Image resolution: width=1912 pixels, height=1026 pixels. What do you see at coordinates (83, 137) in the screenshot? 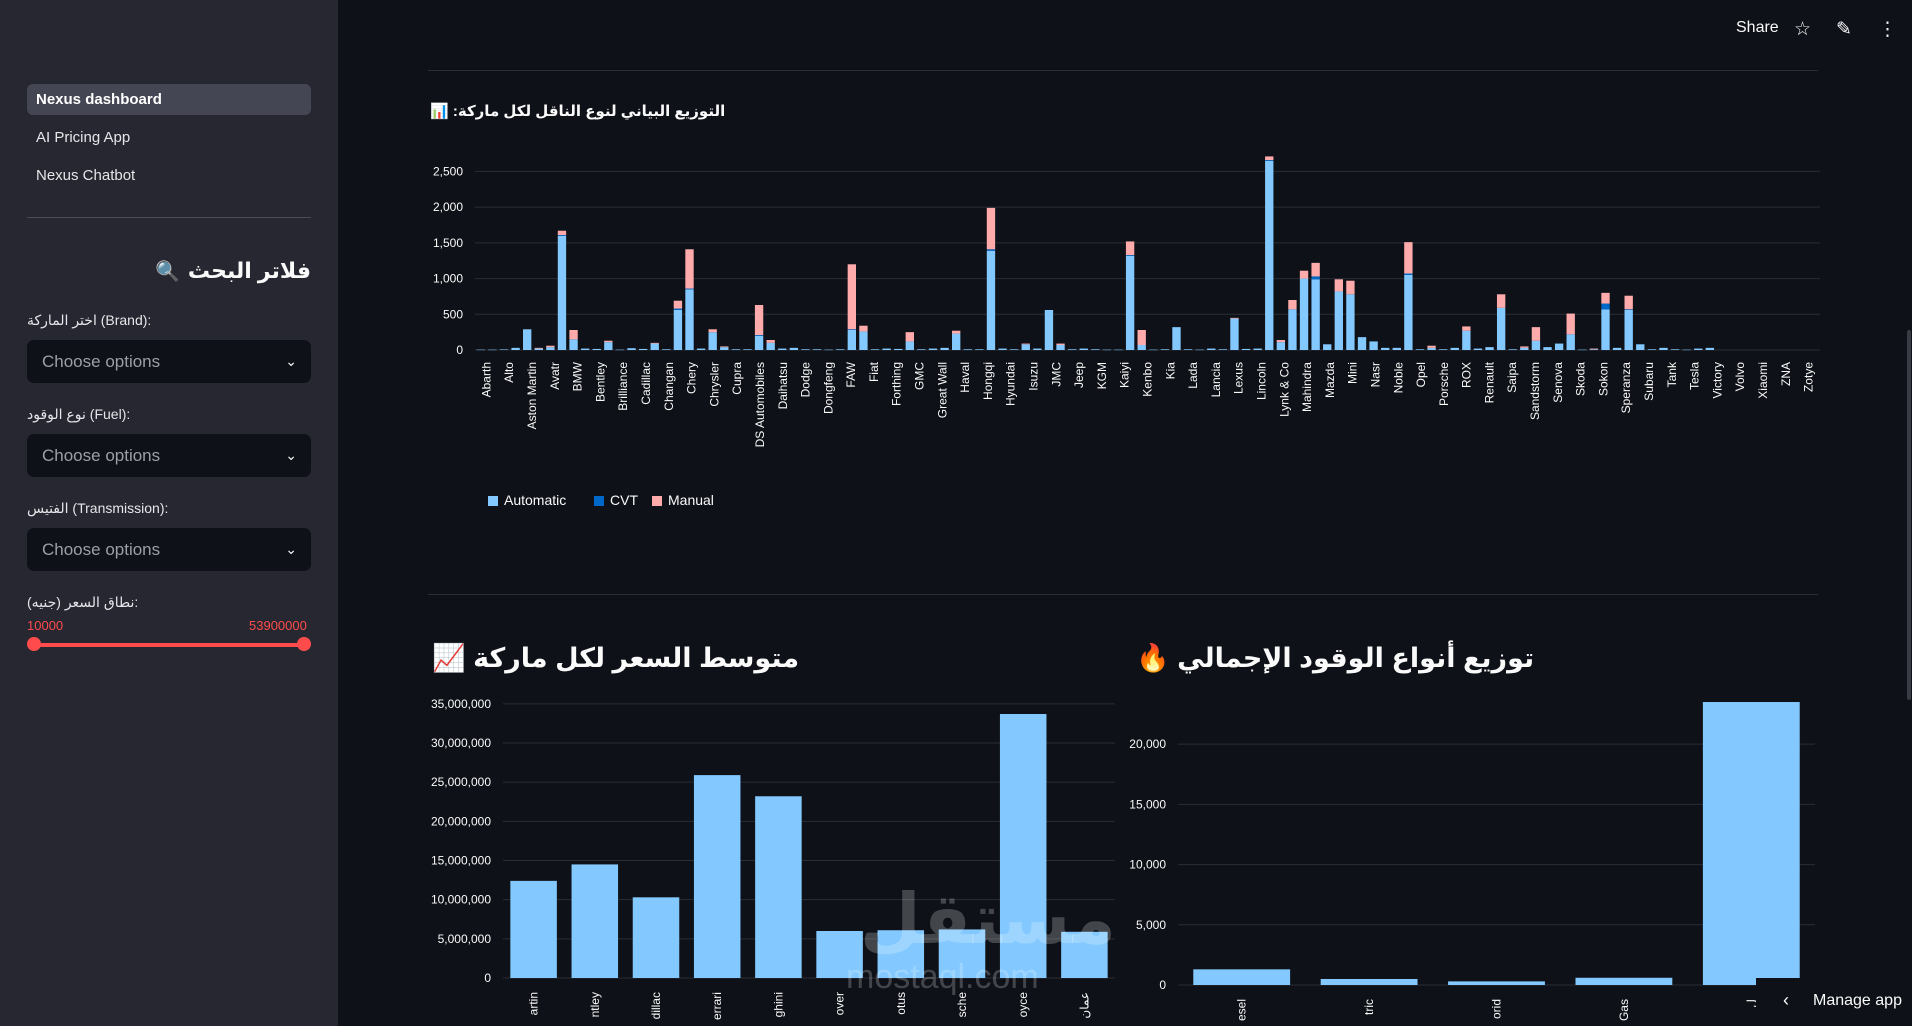
I see `nav-item-ai-pricing-app: AI Pricing App` at bounding box center [83, 137].